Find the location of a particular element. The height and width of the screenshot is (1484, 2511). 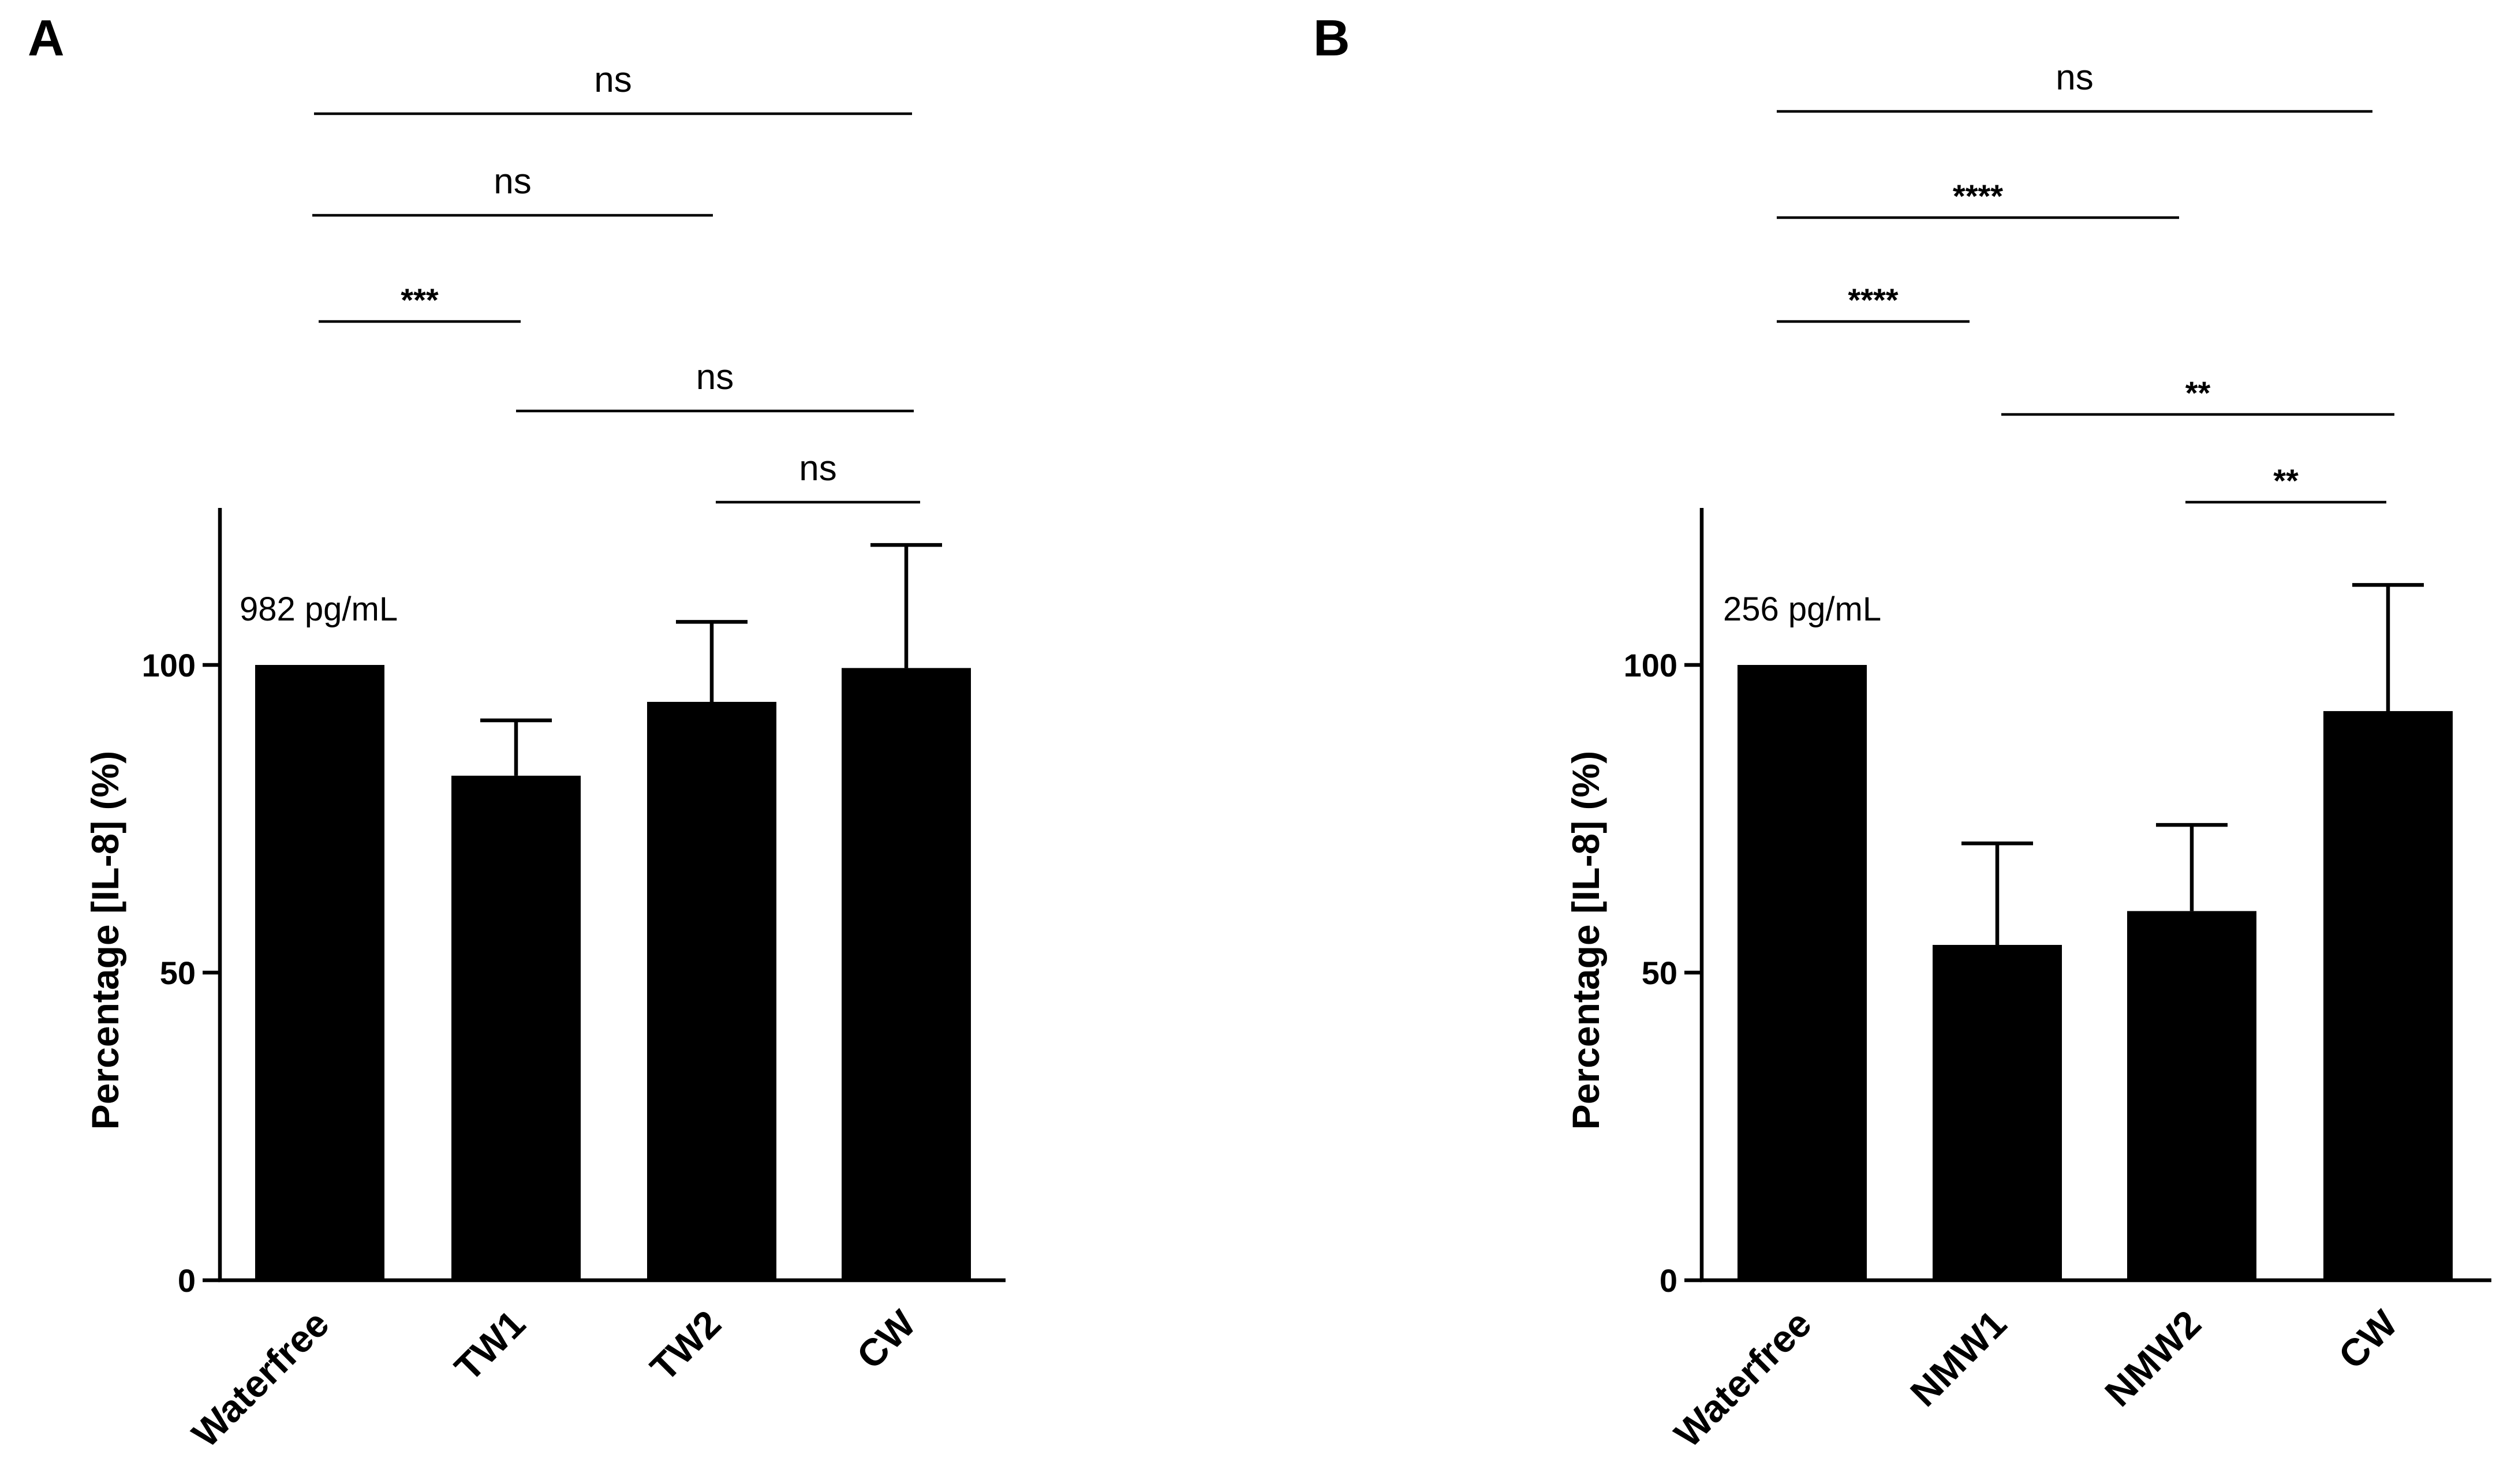

panel-b-ytick-label-0: 0 is located at coordinates (1668, 1281).